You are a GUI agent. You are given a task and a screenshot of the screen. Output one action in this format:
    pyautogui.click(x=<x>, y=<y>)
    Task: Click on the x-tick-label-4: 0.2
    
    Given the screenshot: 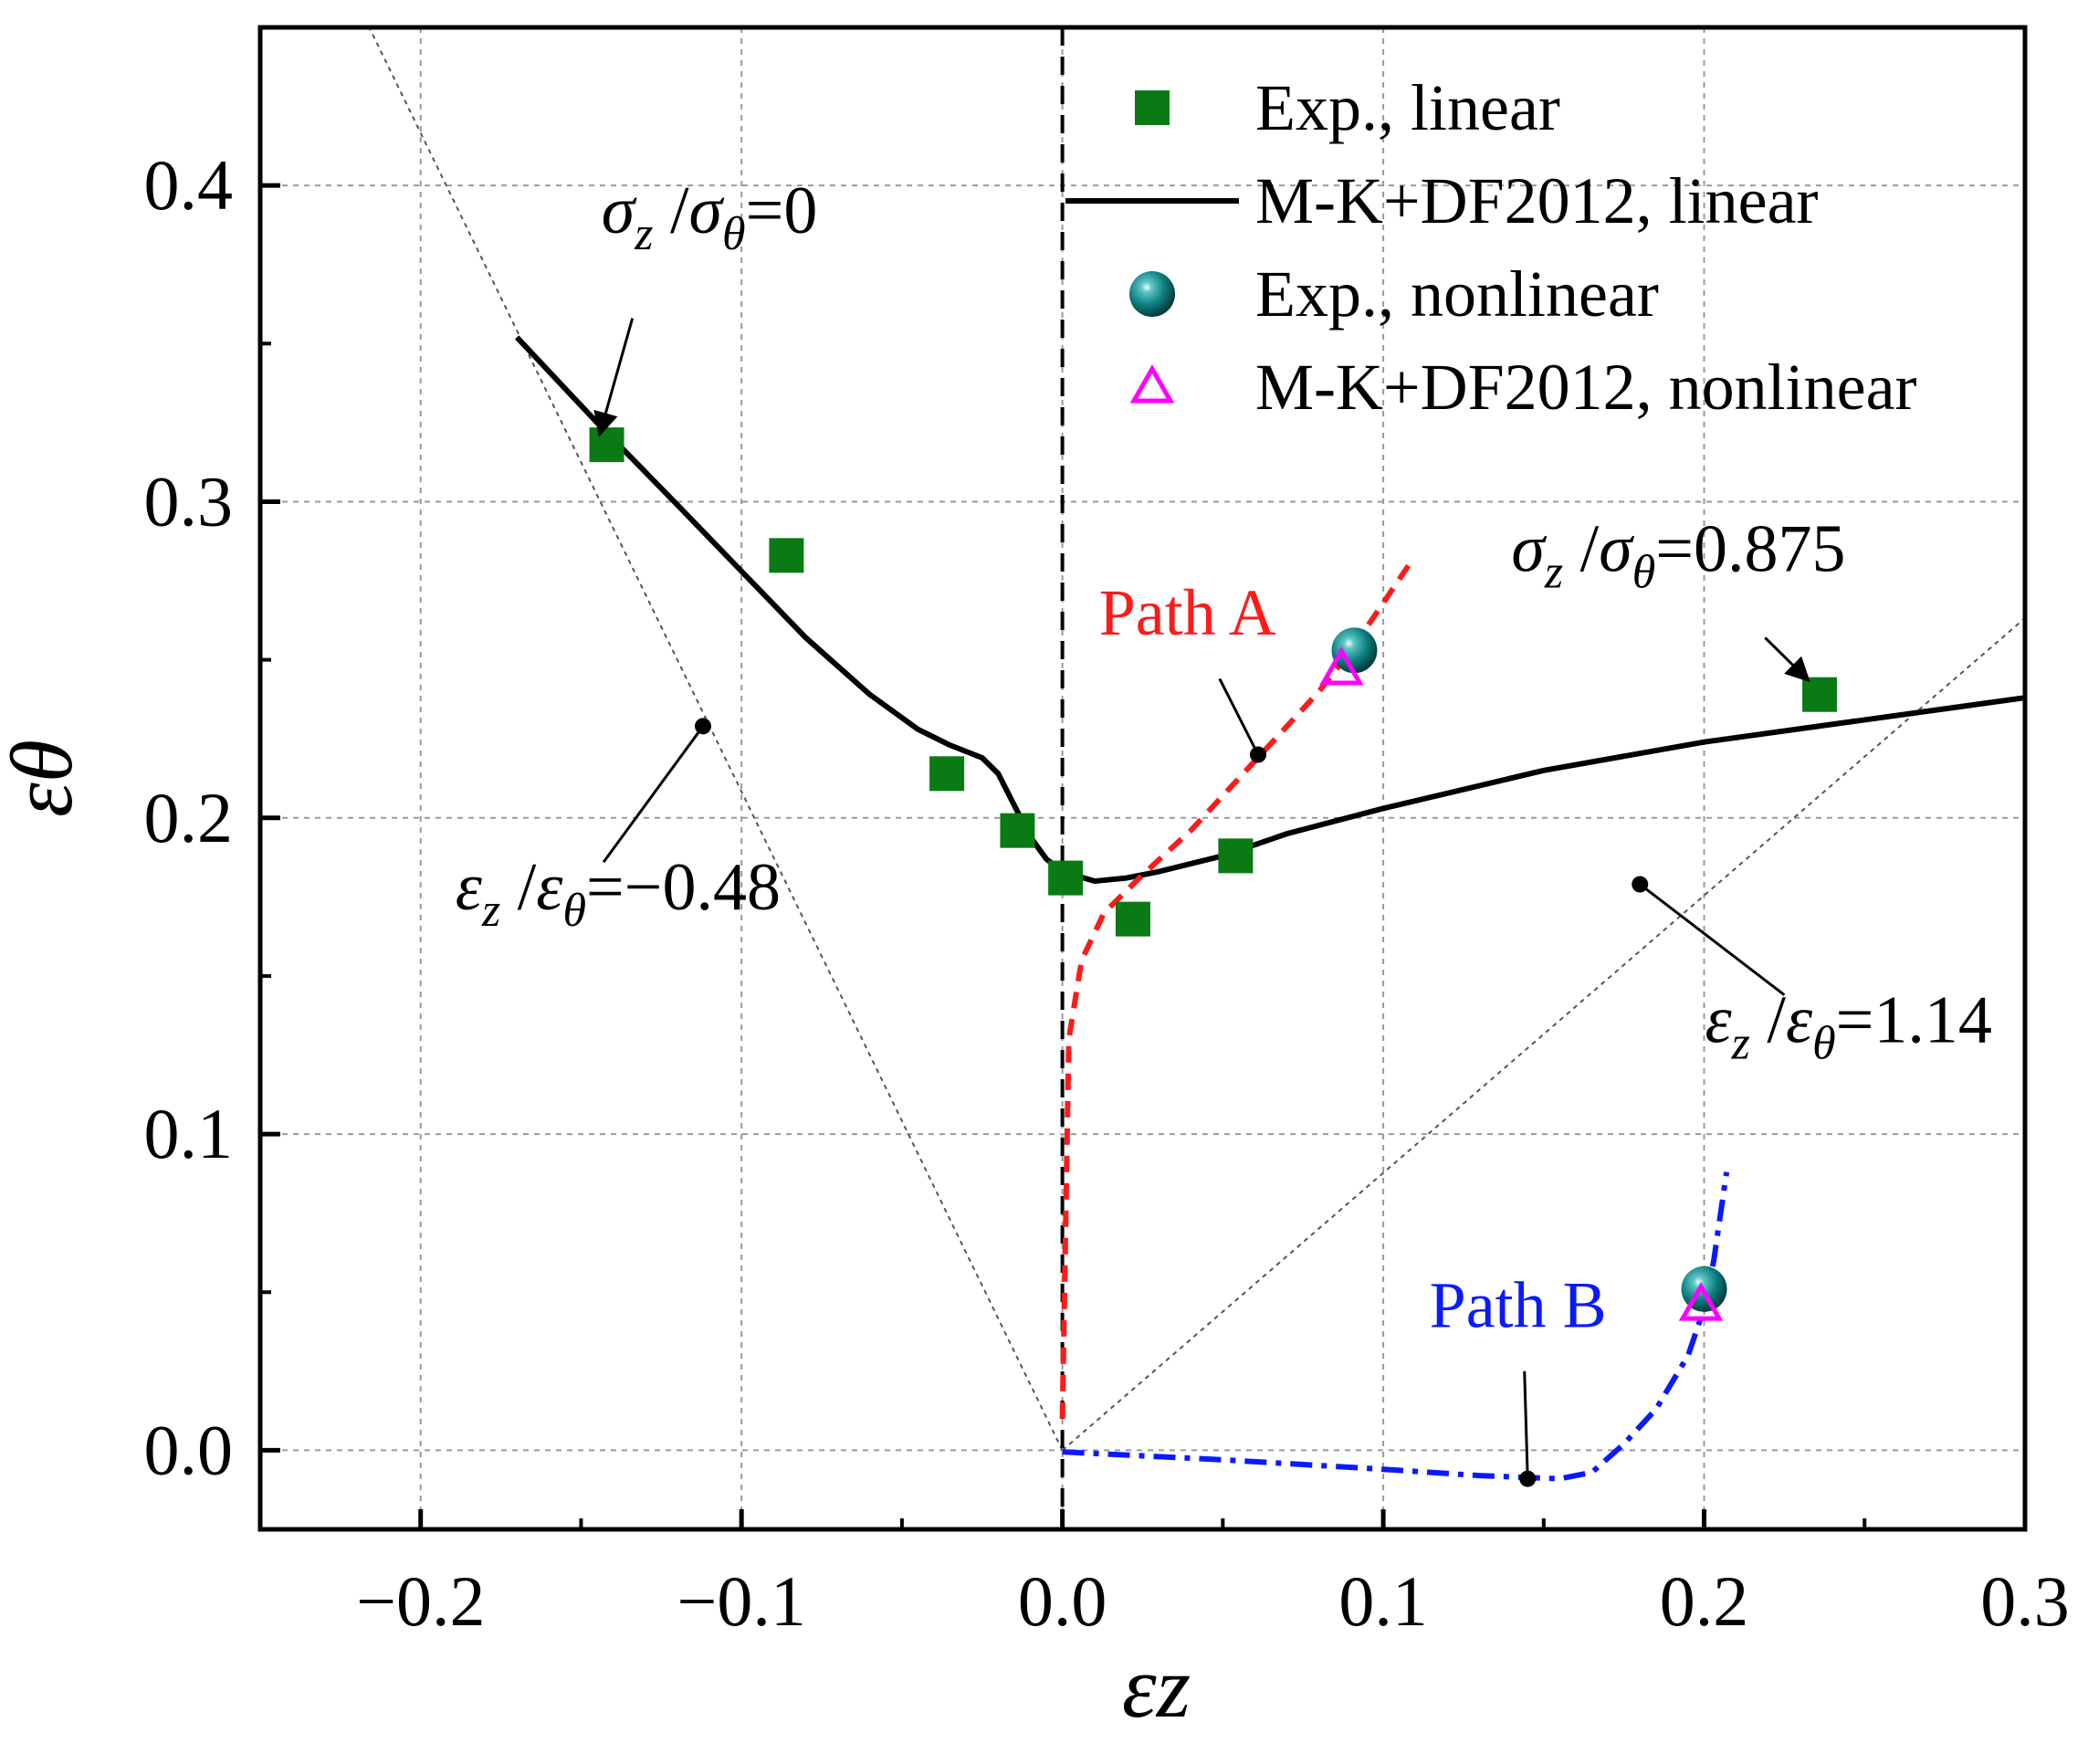 What is the action you would take?
    pyautogui.click(x=1704, y=1601)
    